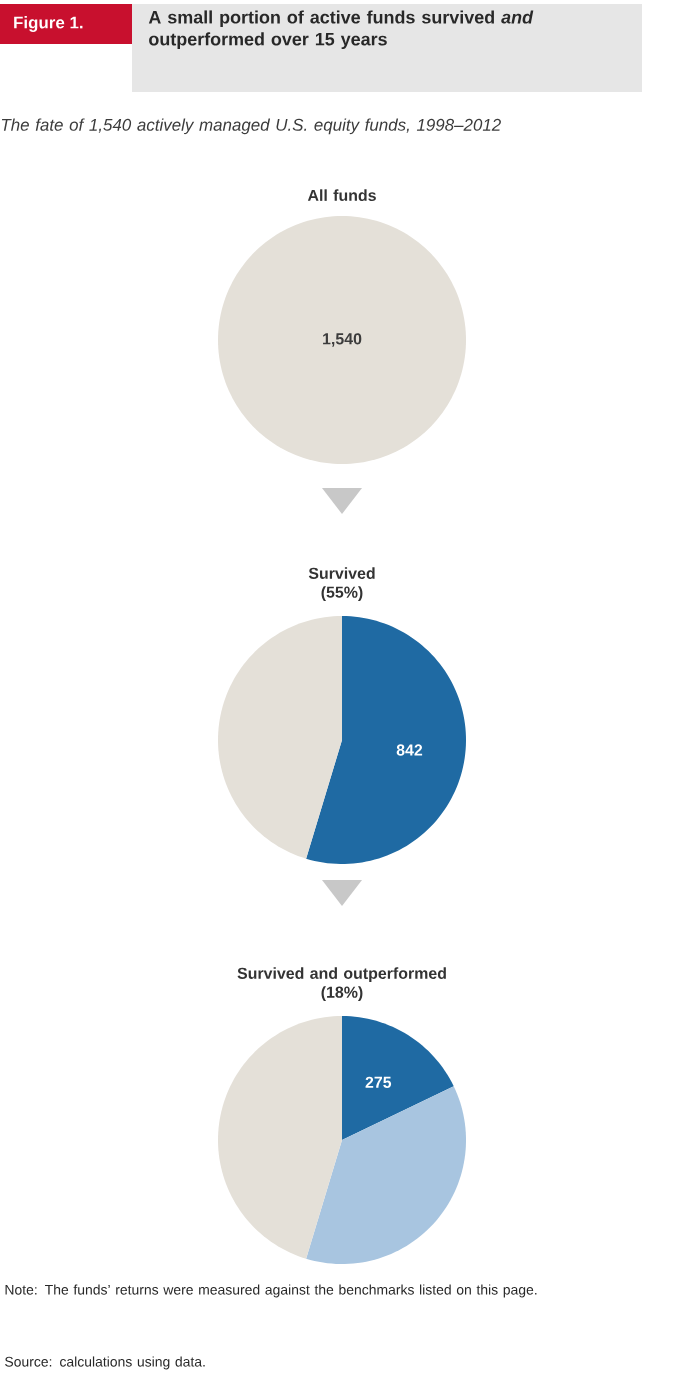  What do you see at coordinates (251, 126) in the screenshot?
I see `text: The fate of 1,540 actively managed U.S. equity funds, 1998–2012` at bounding box center [251, 126].